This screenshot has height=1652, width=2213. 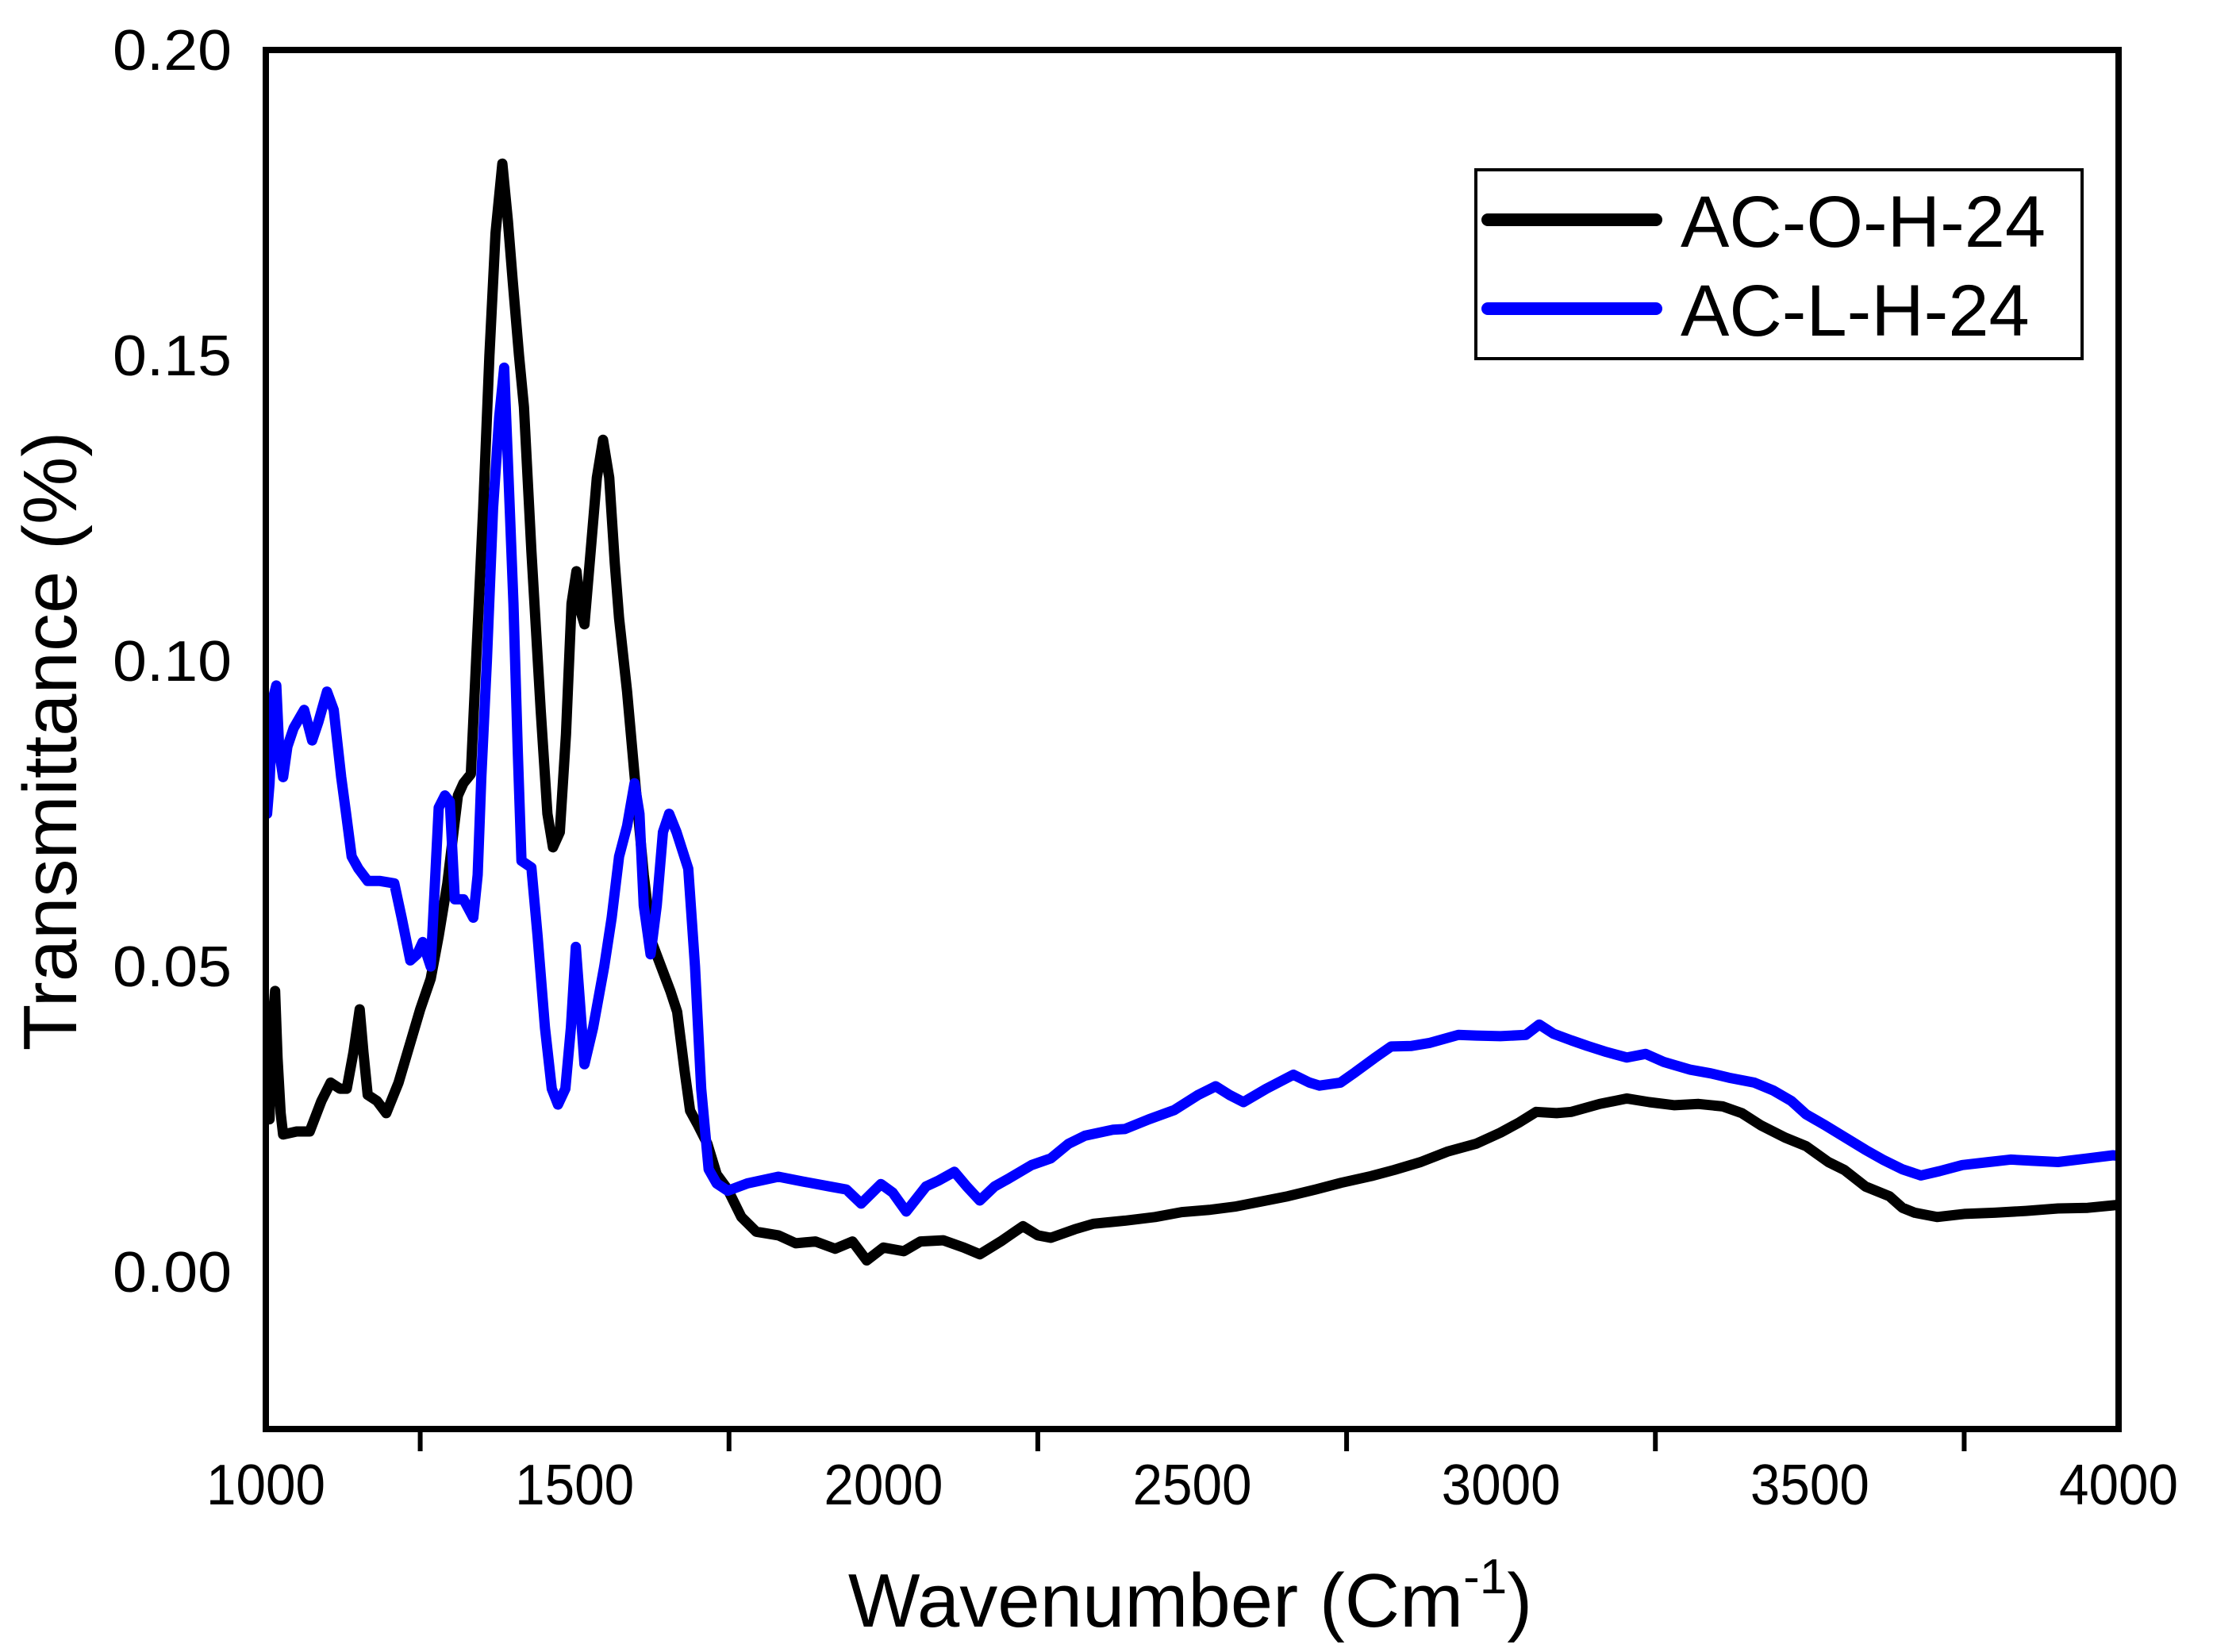 I want to click on y-tick-label: 0.15, so click(x=172, y=356).